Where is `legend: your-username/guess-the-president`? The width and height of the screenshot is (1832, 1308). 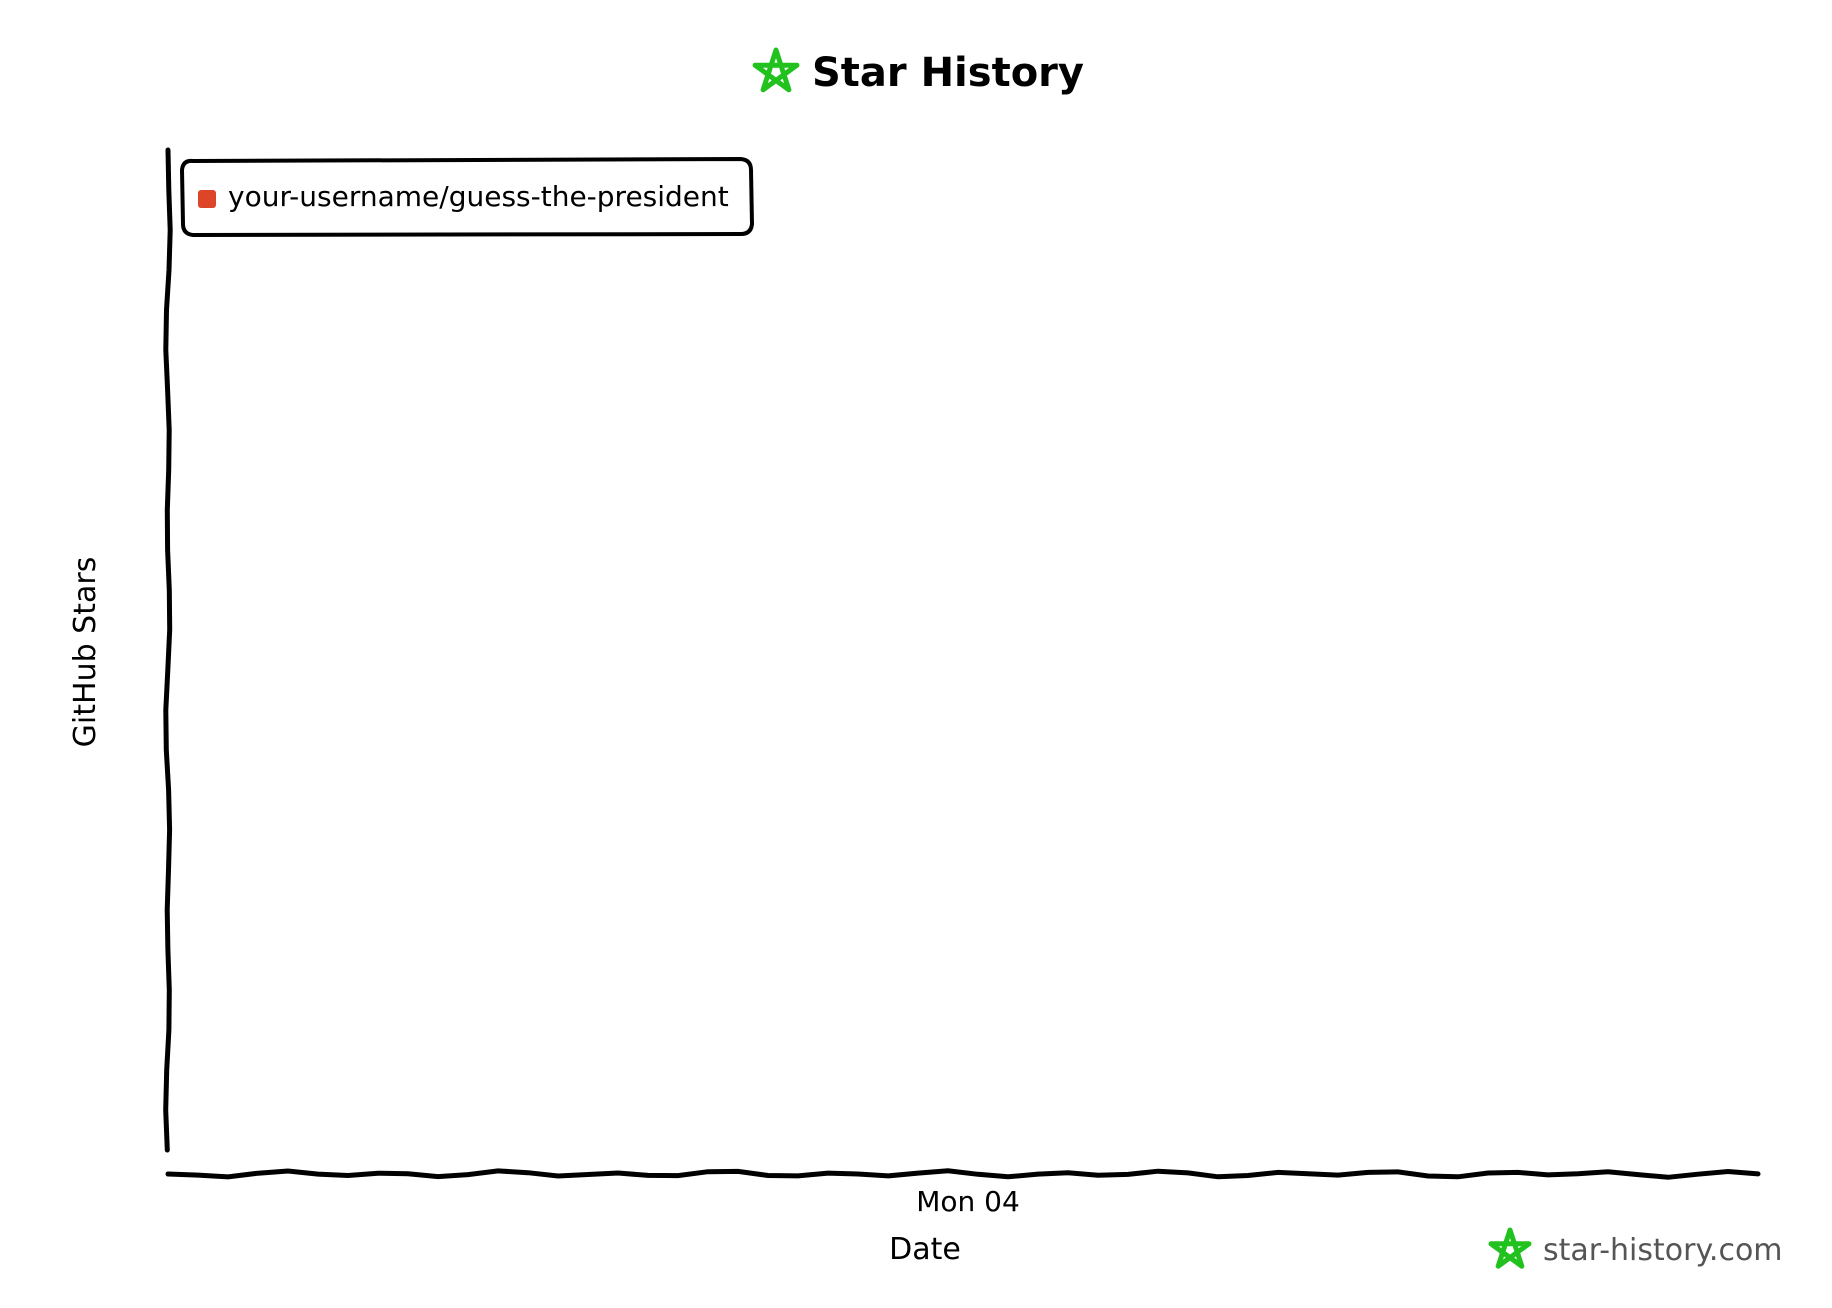
legend: your-username/guess-the-president is located at coordinates (467, 197).